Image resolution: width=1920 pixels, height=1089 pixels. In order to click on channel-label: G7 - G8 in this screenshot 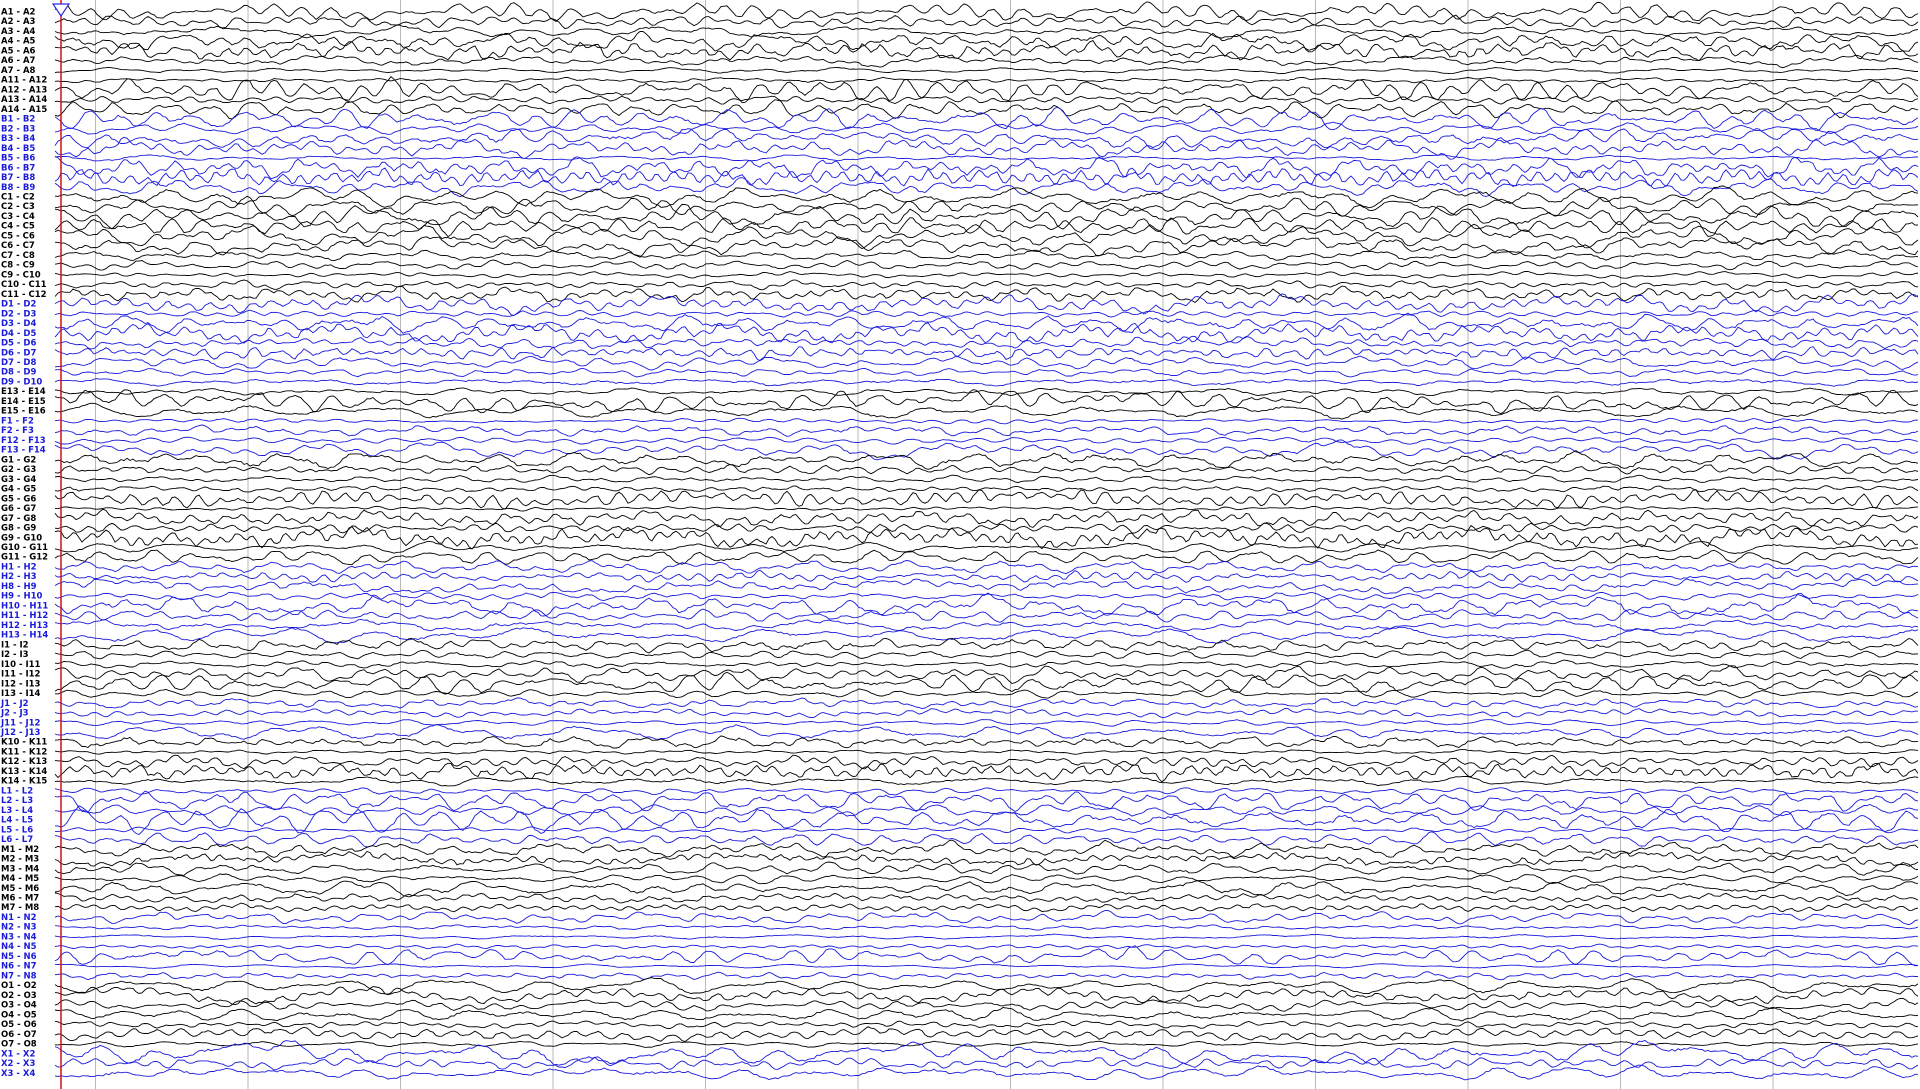, I will do `click(18, 519)`.